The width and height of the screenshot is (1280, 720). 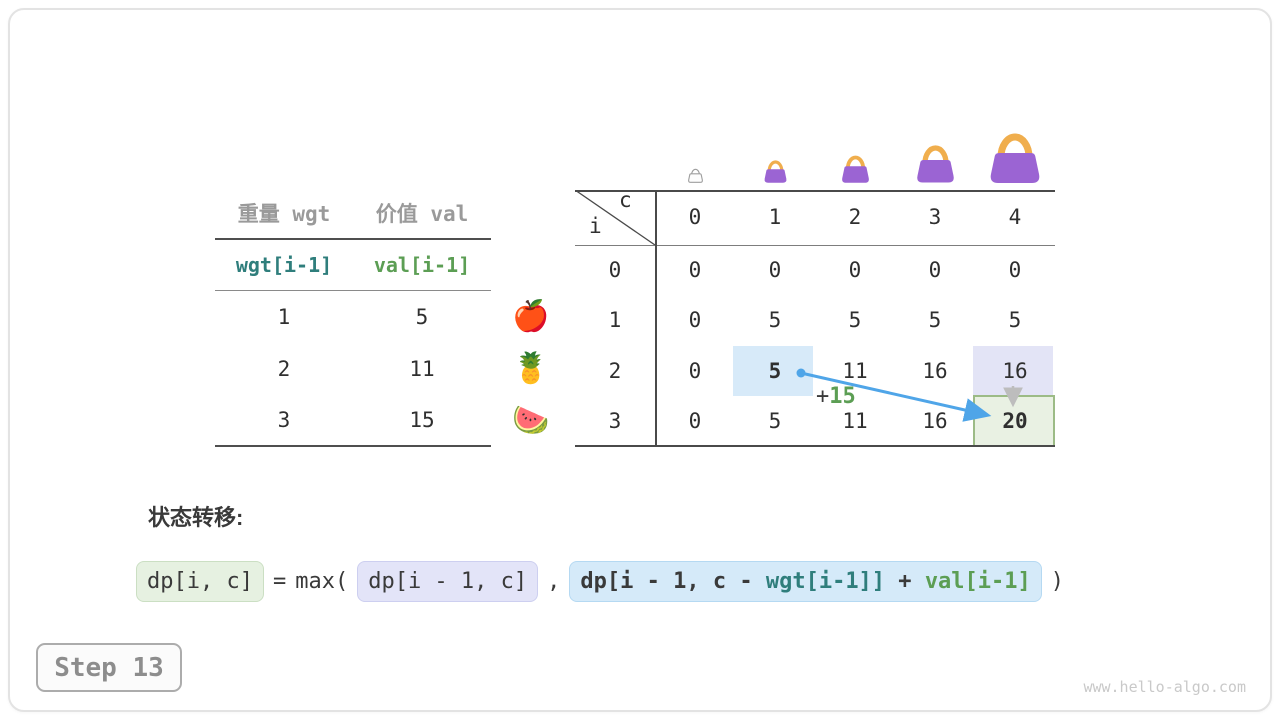 What do you see at coordinates (615, 421) in the screenshot?
I see `row-header-3: 3` at bounding box center [615, 421].